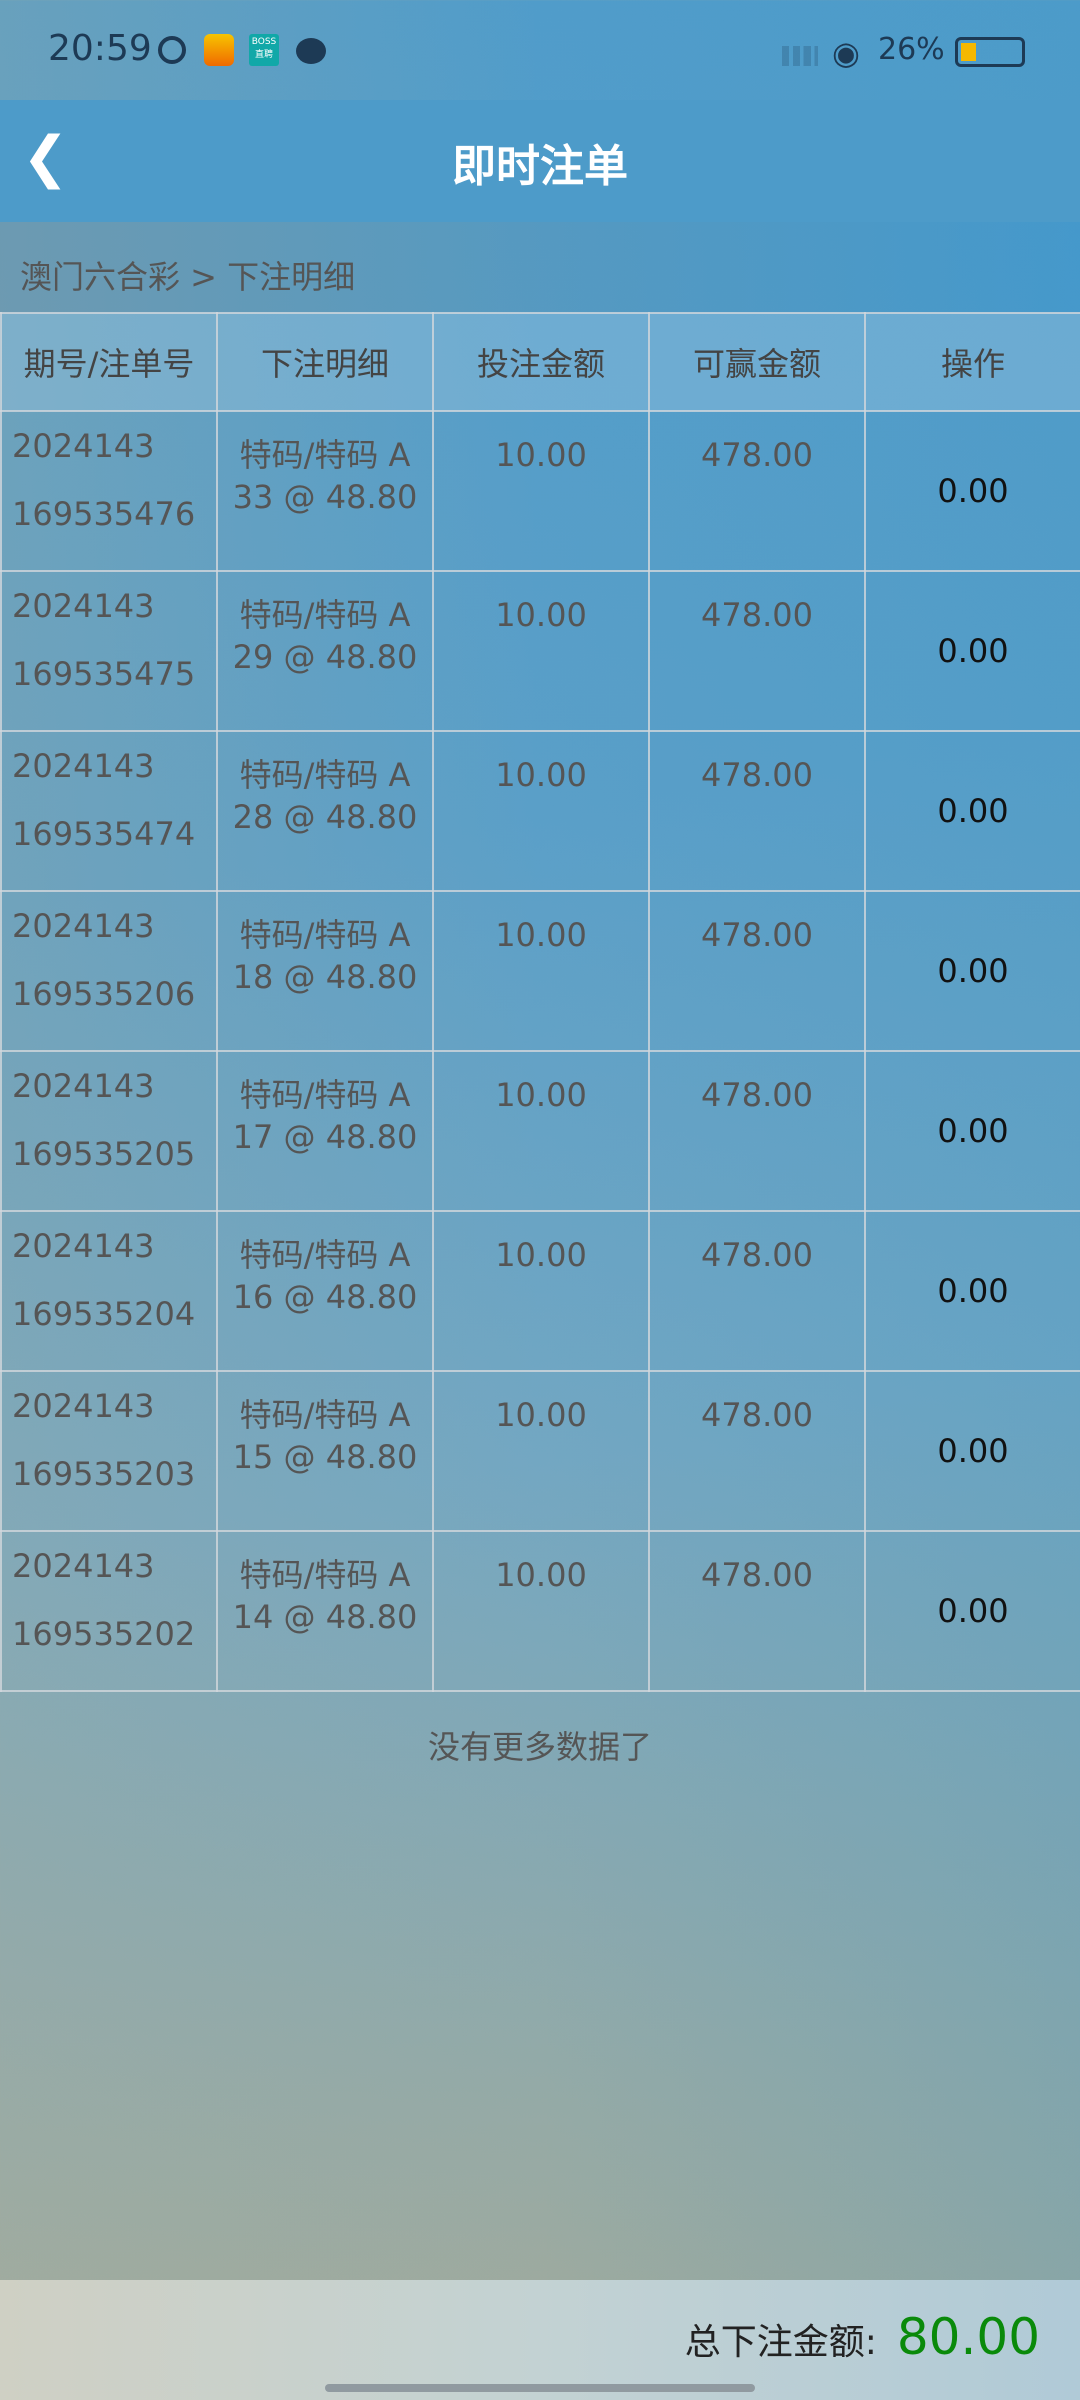 The height and width of the screenshot is (2400, 1080). What do you see at coordinates (104, 674) in the screenshot?
I see `order-number: 169535475` at bounding box center [104, 674].